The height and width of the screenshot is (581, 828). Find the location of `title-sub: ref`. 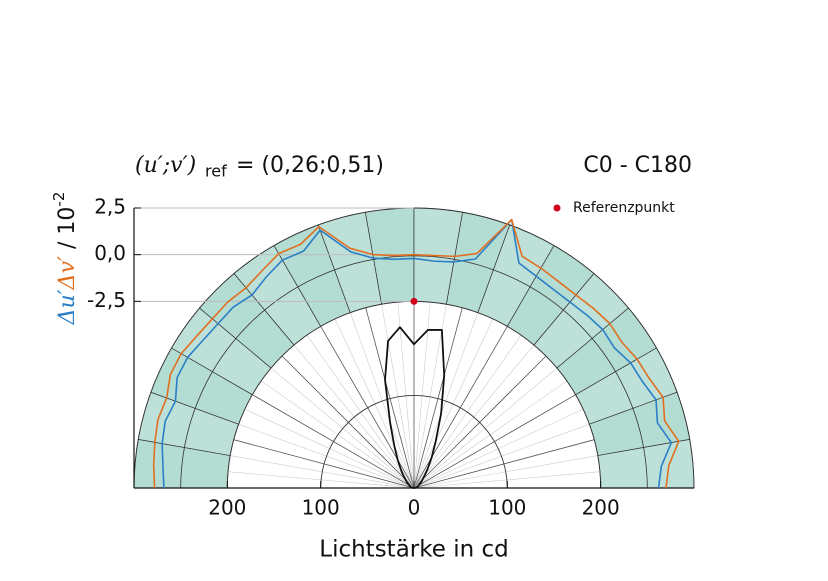

title-sub: ref is located at coordinates (216, 171).